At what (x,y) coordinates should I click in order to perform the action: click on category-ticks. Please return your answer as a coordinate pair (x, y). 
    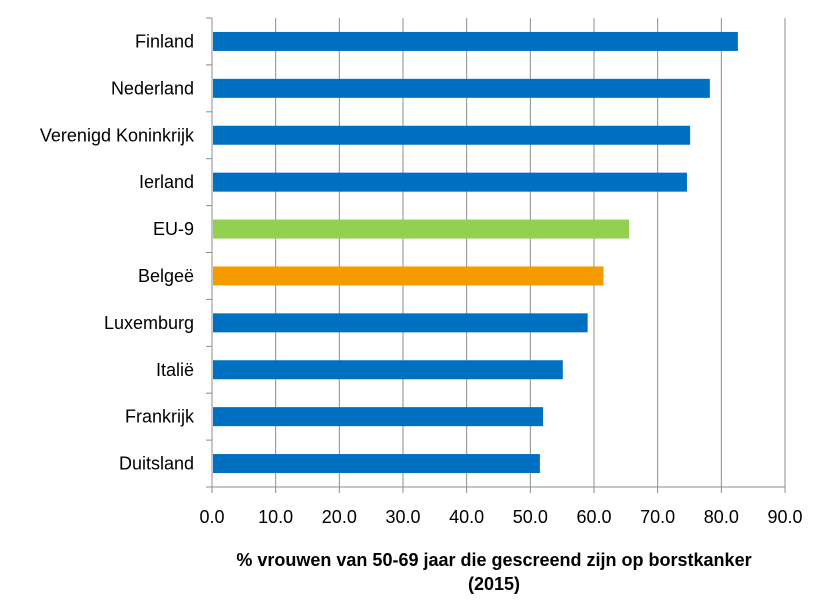
    Looking at the image, I should click on (209, 252).